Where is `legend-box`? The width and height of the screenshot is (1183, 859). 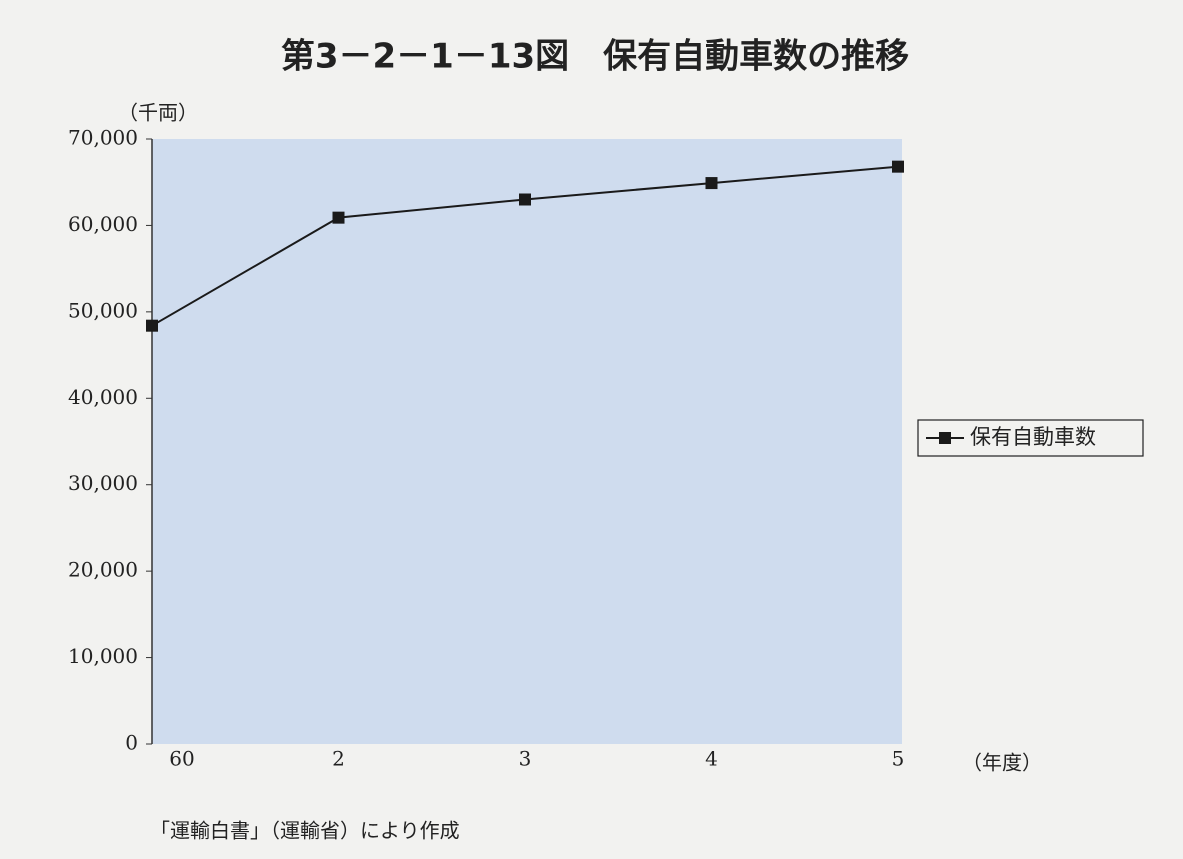
legend-box is located at coordinates (1030, 438).